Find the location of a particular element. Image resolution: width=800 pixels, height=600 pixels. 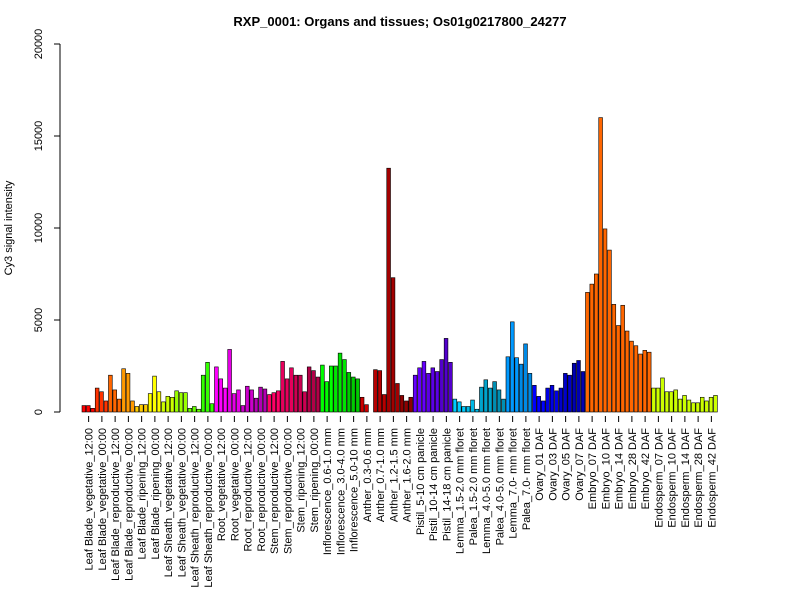

x-tick-label: Lemma_1.5-2.0 mm floret is located at coordinates (461, 491).